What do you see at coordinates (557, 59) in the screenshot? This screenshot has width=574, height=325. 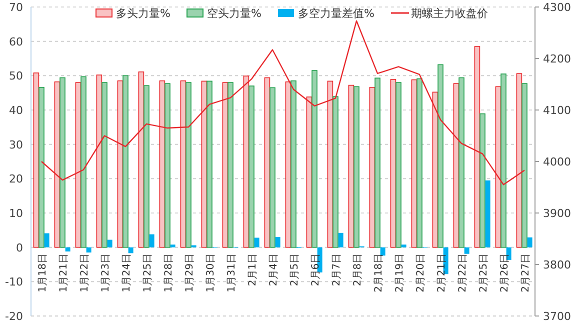 I see `y2-tick-label: 4200` at bounding box center [557, 59].